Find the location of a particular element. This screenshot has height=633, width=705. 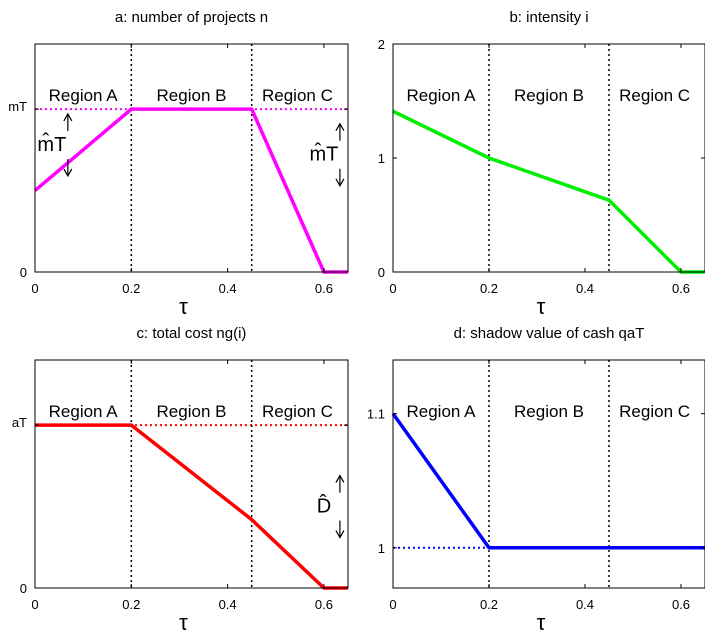

chart-title: c: total cost ng(i) is located at coordinates (192, 333).